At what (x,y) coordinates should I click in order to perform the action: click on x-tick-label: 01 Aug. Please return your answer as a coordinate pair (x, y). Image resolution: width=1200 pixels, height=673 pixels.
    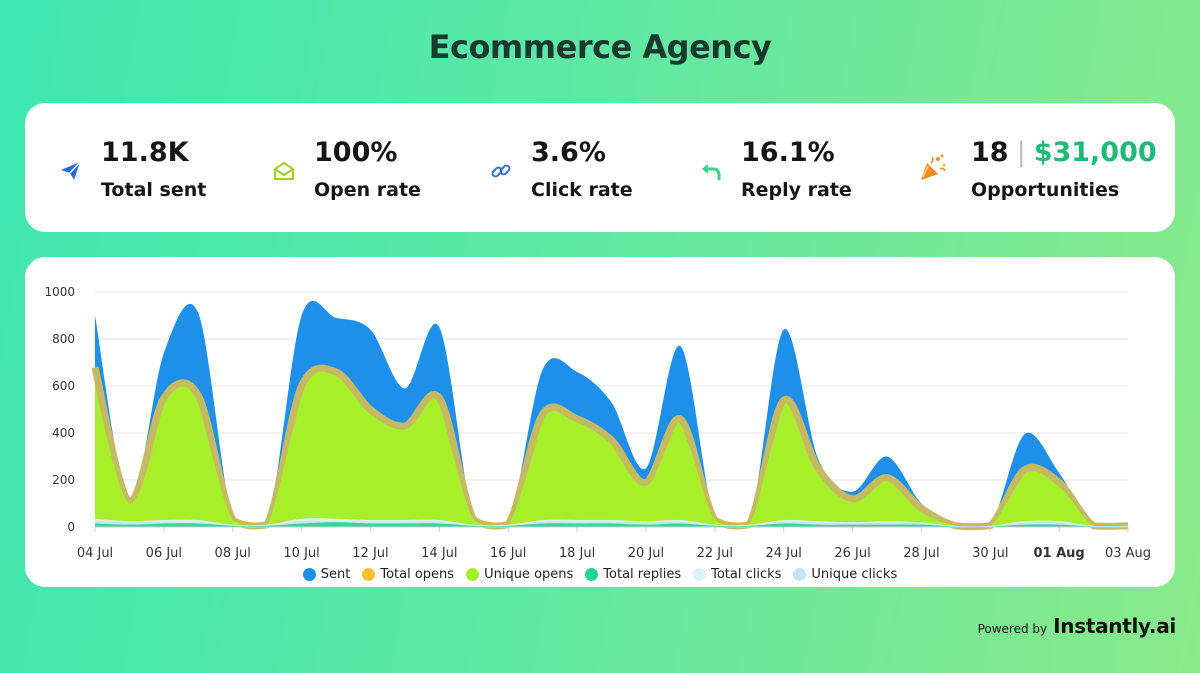
    Looking at the image, I should click on (1059, 553).